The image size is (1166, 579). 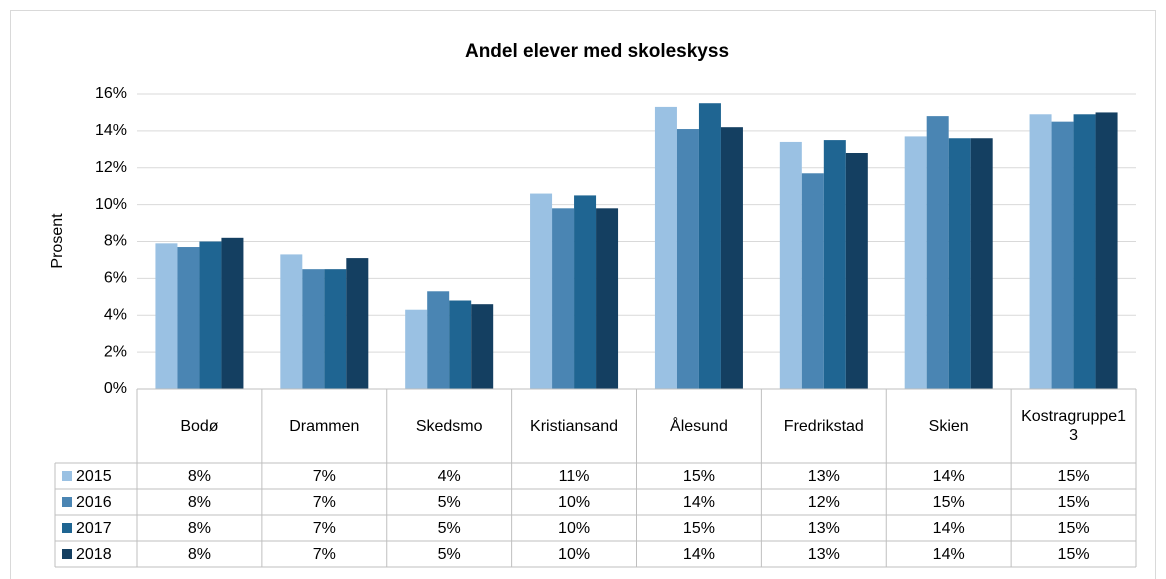 I want to click on y-tick-label: 2%, so click(x=115, y=351).